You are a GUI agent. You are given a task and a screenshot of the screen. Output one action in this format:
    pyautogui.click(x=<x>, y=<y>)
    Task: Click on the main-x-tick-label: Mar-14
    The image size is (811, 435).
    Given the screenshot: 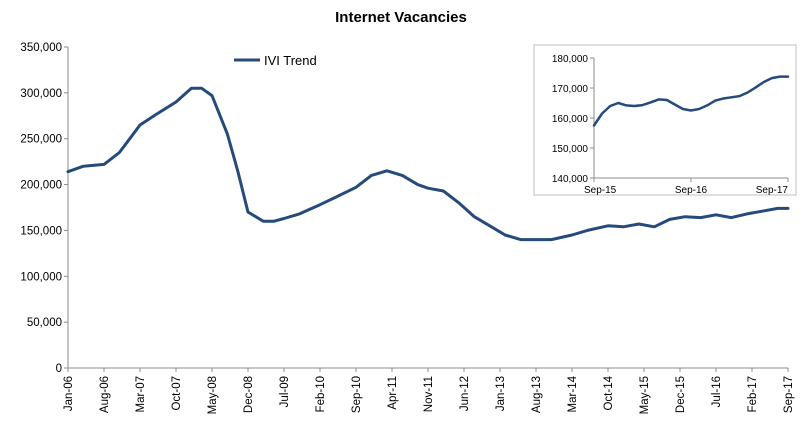 What is the action you would take?
    pyautogui.click(x=573, y=393)
    